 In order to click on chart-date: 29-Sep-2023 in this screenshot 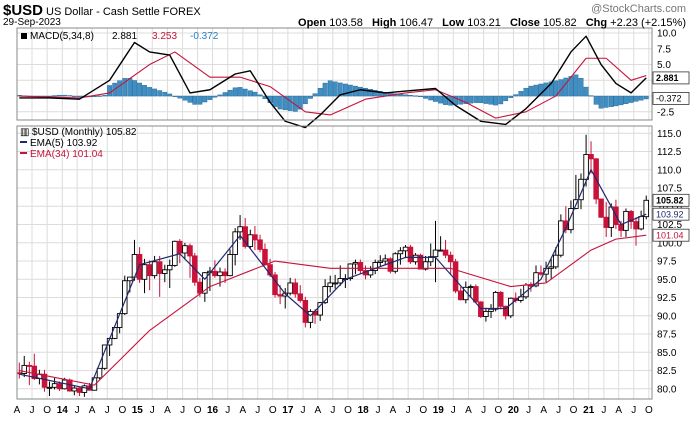, I will do `click(32, 22)`.